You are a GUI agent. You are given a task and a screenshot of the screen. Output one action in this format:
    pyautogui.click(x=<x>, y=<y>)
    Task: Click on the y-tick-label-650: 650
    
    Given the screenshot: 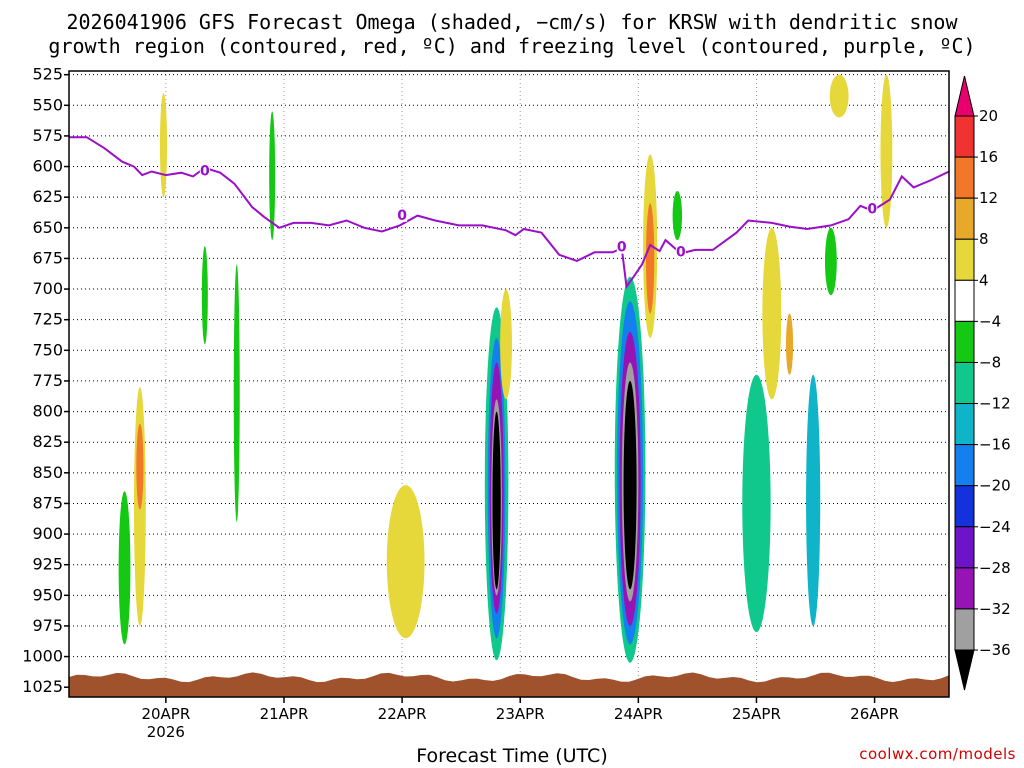 What is the action you would take?
    pyautogui.click(x=47, y=227)
    